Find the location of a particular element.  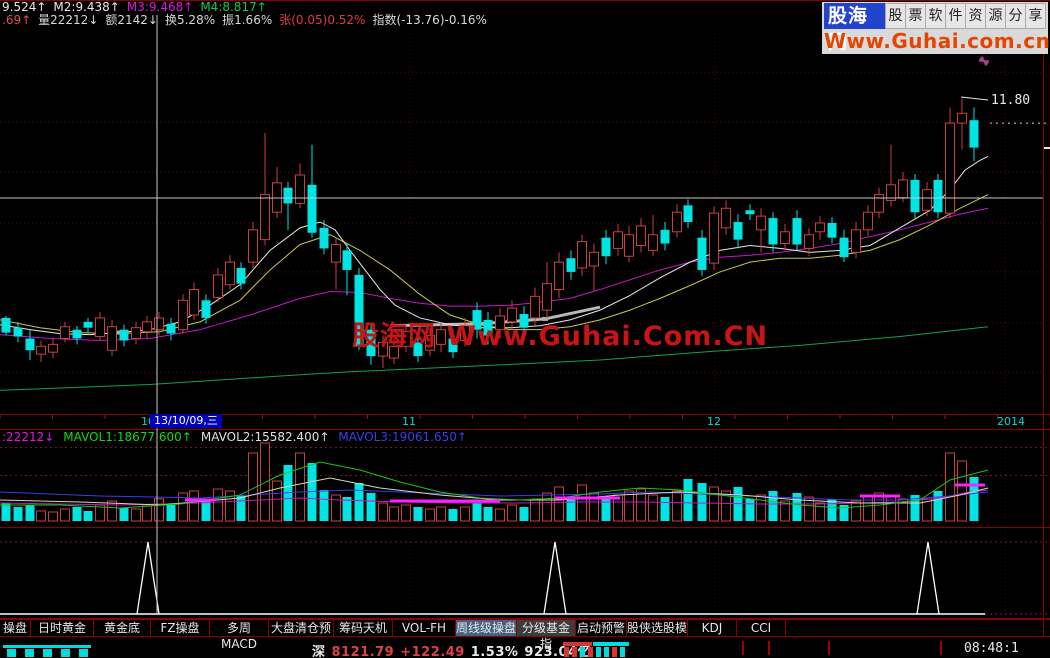

mavol-value: MAVOL3:19061.650↑ is located at coordinates (402, 437).